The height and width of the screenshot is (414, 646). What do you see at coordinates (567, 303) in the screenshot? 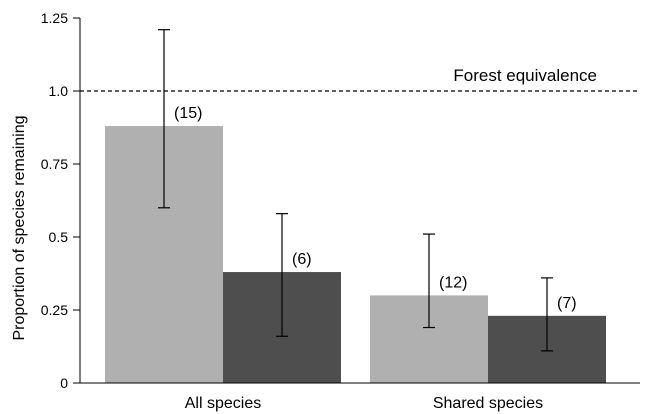
I see `sample-size-label: (7)` at bounding box center [567, 303].